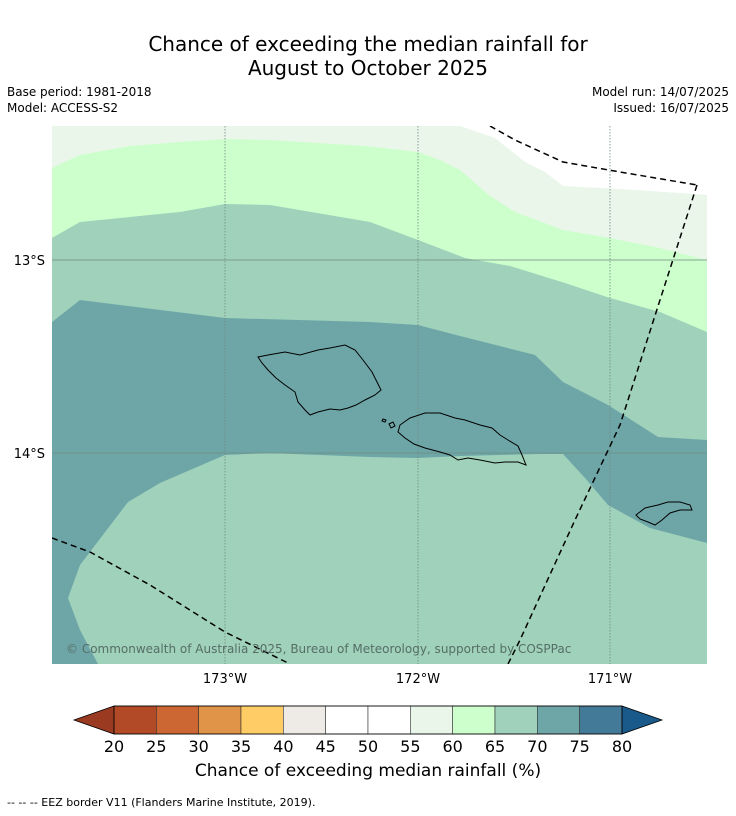 The image size is (736, 816). Describe the element at coordinates (156, 746) in the screenshot. I see `colorbar-tick-label: 25` at that location.